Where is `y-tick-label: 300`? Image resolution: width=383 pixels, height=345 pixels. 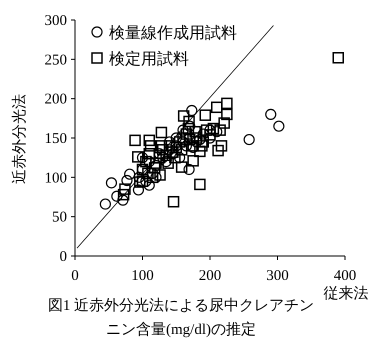 y-tick-label: 300 is located at coordinates (55, 21).